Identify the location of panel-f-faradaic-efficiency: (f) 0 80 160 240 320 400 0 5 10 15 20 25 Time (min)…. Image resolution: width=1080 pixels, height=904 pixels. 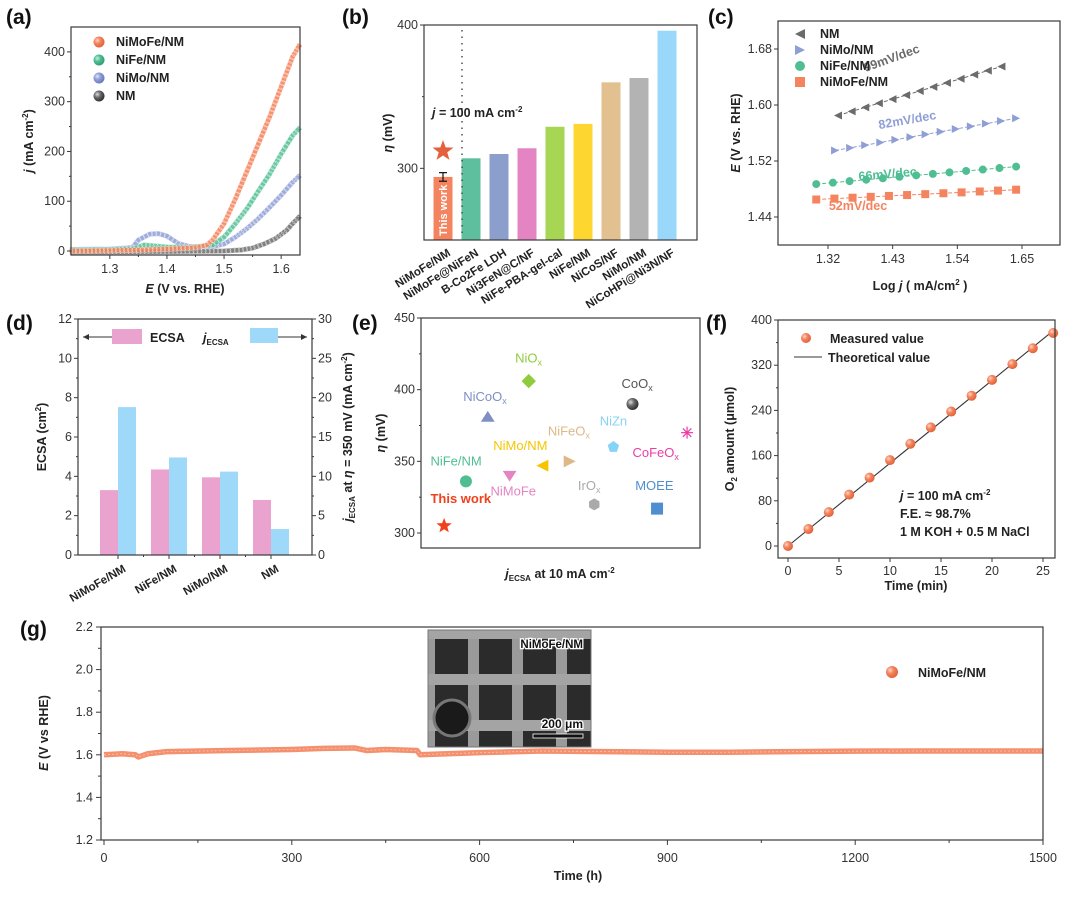
(882, 452).